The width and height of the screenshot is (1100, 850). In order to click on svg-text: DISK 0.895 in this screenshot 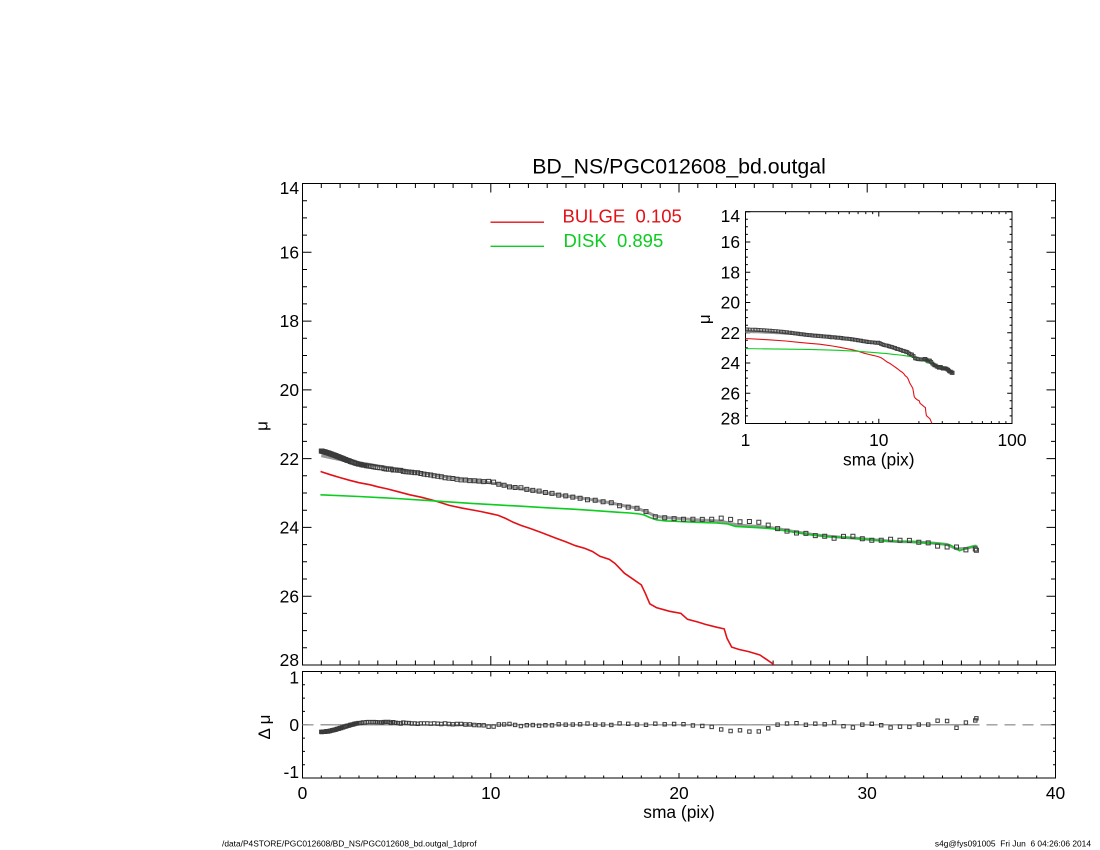, I will do `click(614, 240)`.